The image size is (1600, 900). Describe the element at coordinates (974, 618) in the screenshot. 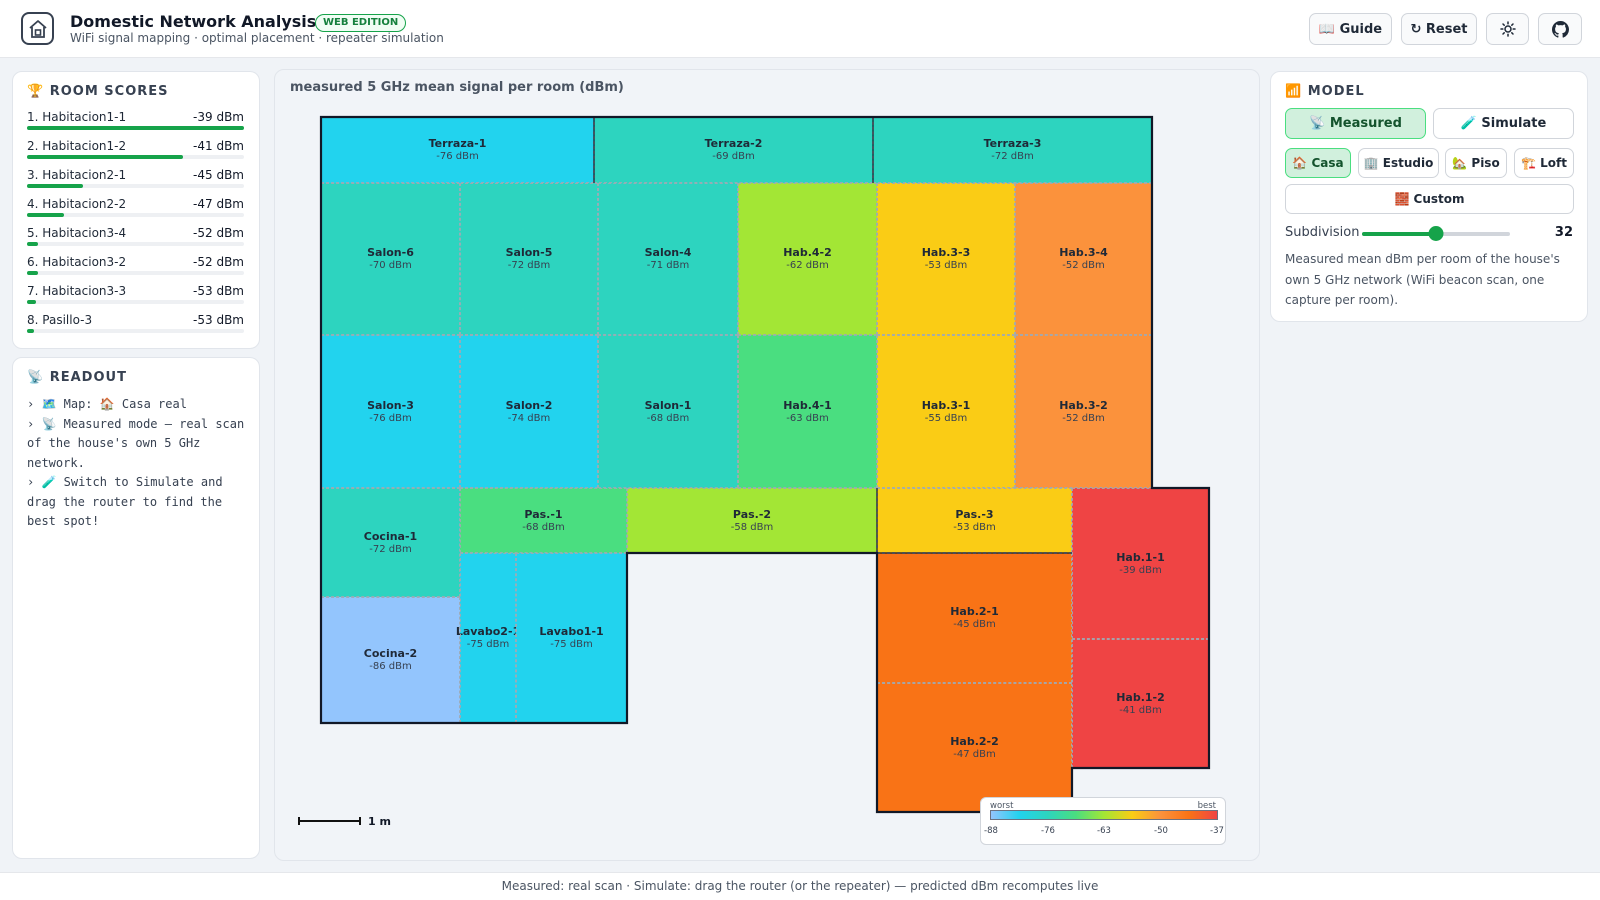

I see `room-cell: Hab.2-1 -45 dBm` at that location.